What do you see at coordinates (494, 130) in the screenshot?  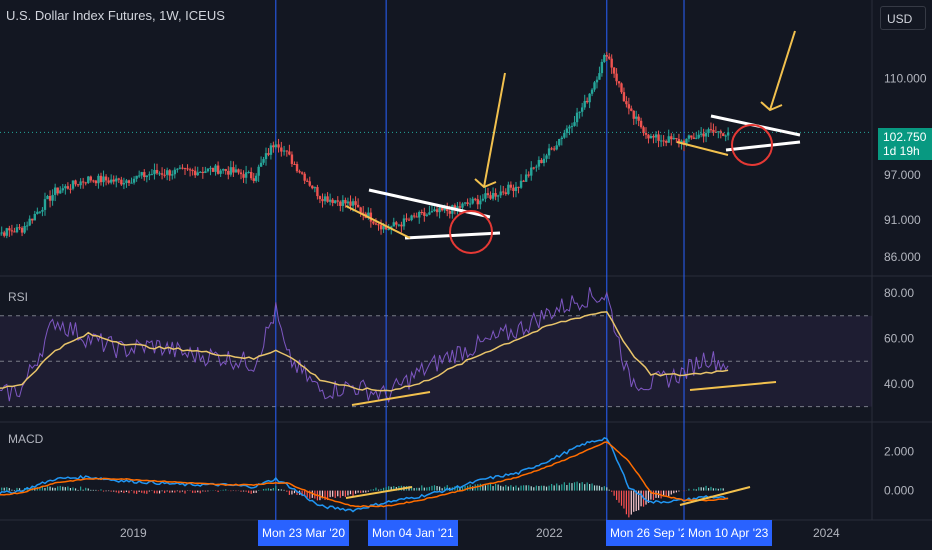 I see `arrow-shaft` at bounding box center [494, 130].